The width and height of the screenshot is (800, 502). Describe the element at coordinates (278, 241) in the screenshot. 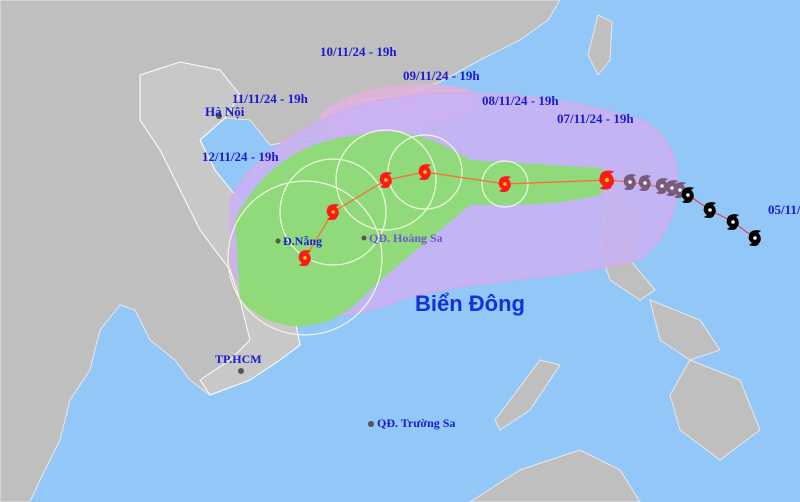

I see `danang-dot` at that location.